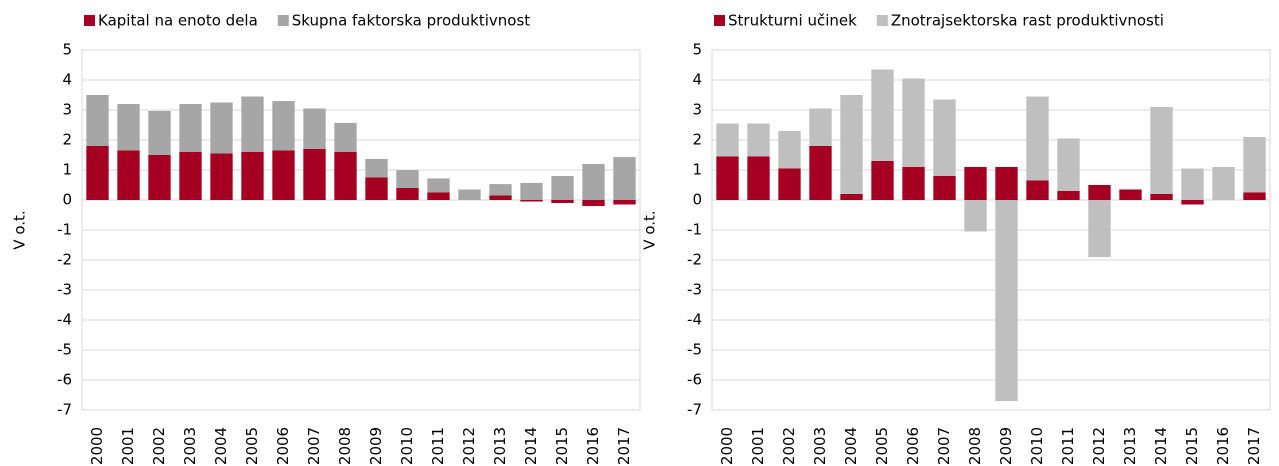 The height and width of the screenshot is (466, 1279). Describe the element at coordinates (975, 446) in the screenshot. I see `x-tick-label: 2008` at that location.